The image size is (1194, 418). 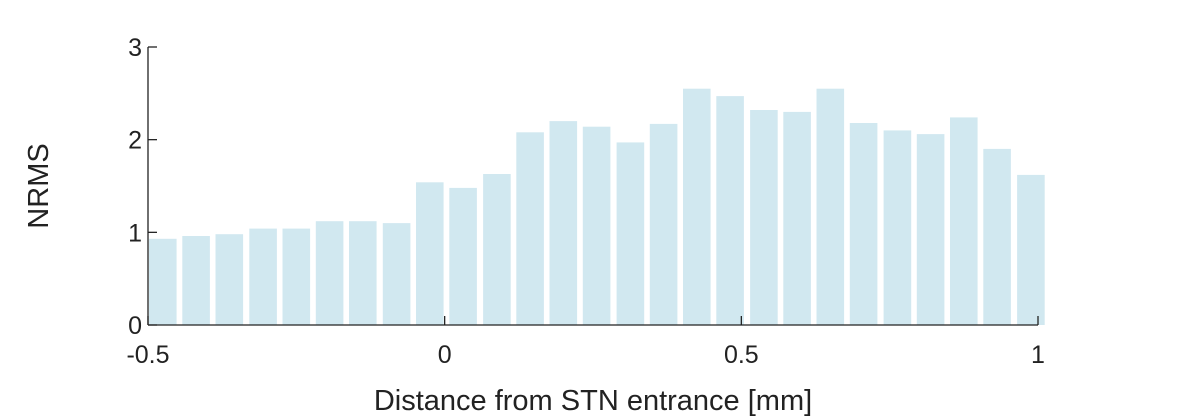 What do you see at coordinates (593, 401) in the screenshot?
I see `x-axis-title: Distance from STN entrance [mm]` at bounding box center [593, 401].